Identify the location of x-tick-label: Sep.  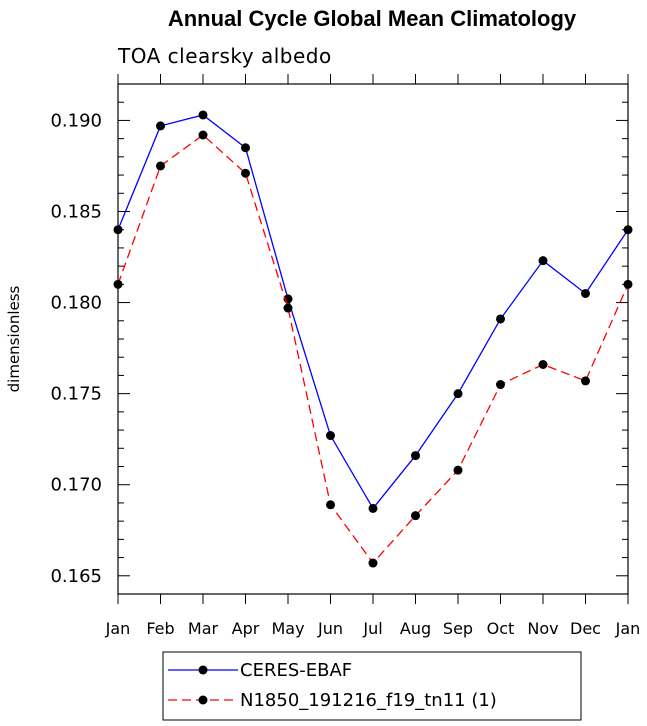
(458, 628).